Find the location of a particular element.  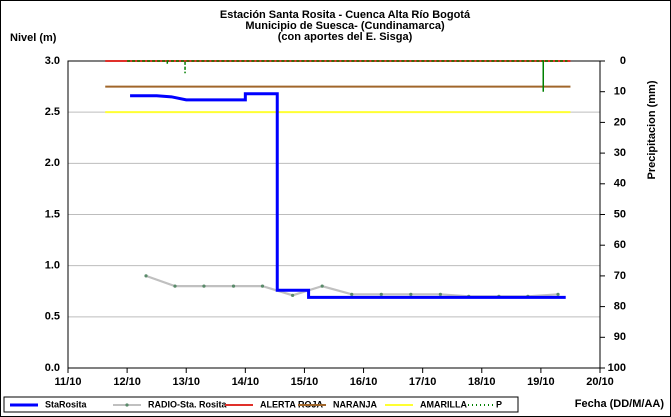

y-tick-label: 2.0 is located at coordinates (52, 163).